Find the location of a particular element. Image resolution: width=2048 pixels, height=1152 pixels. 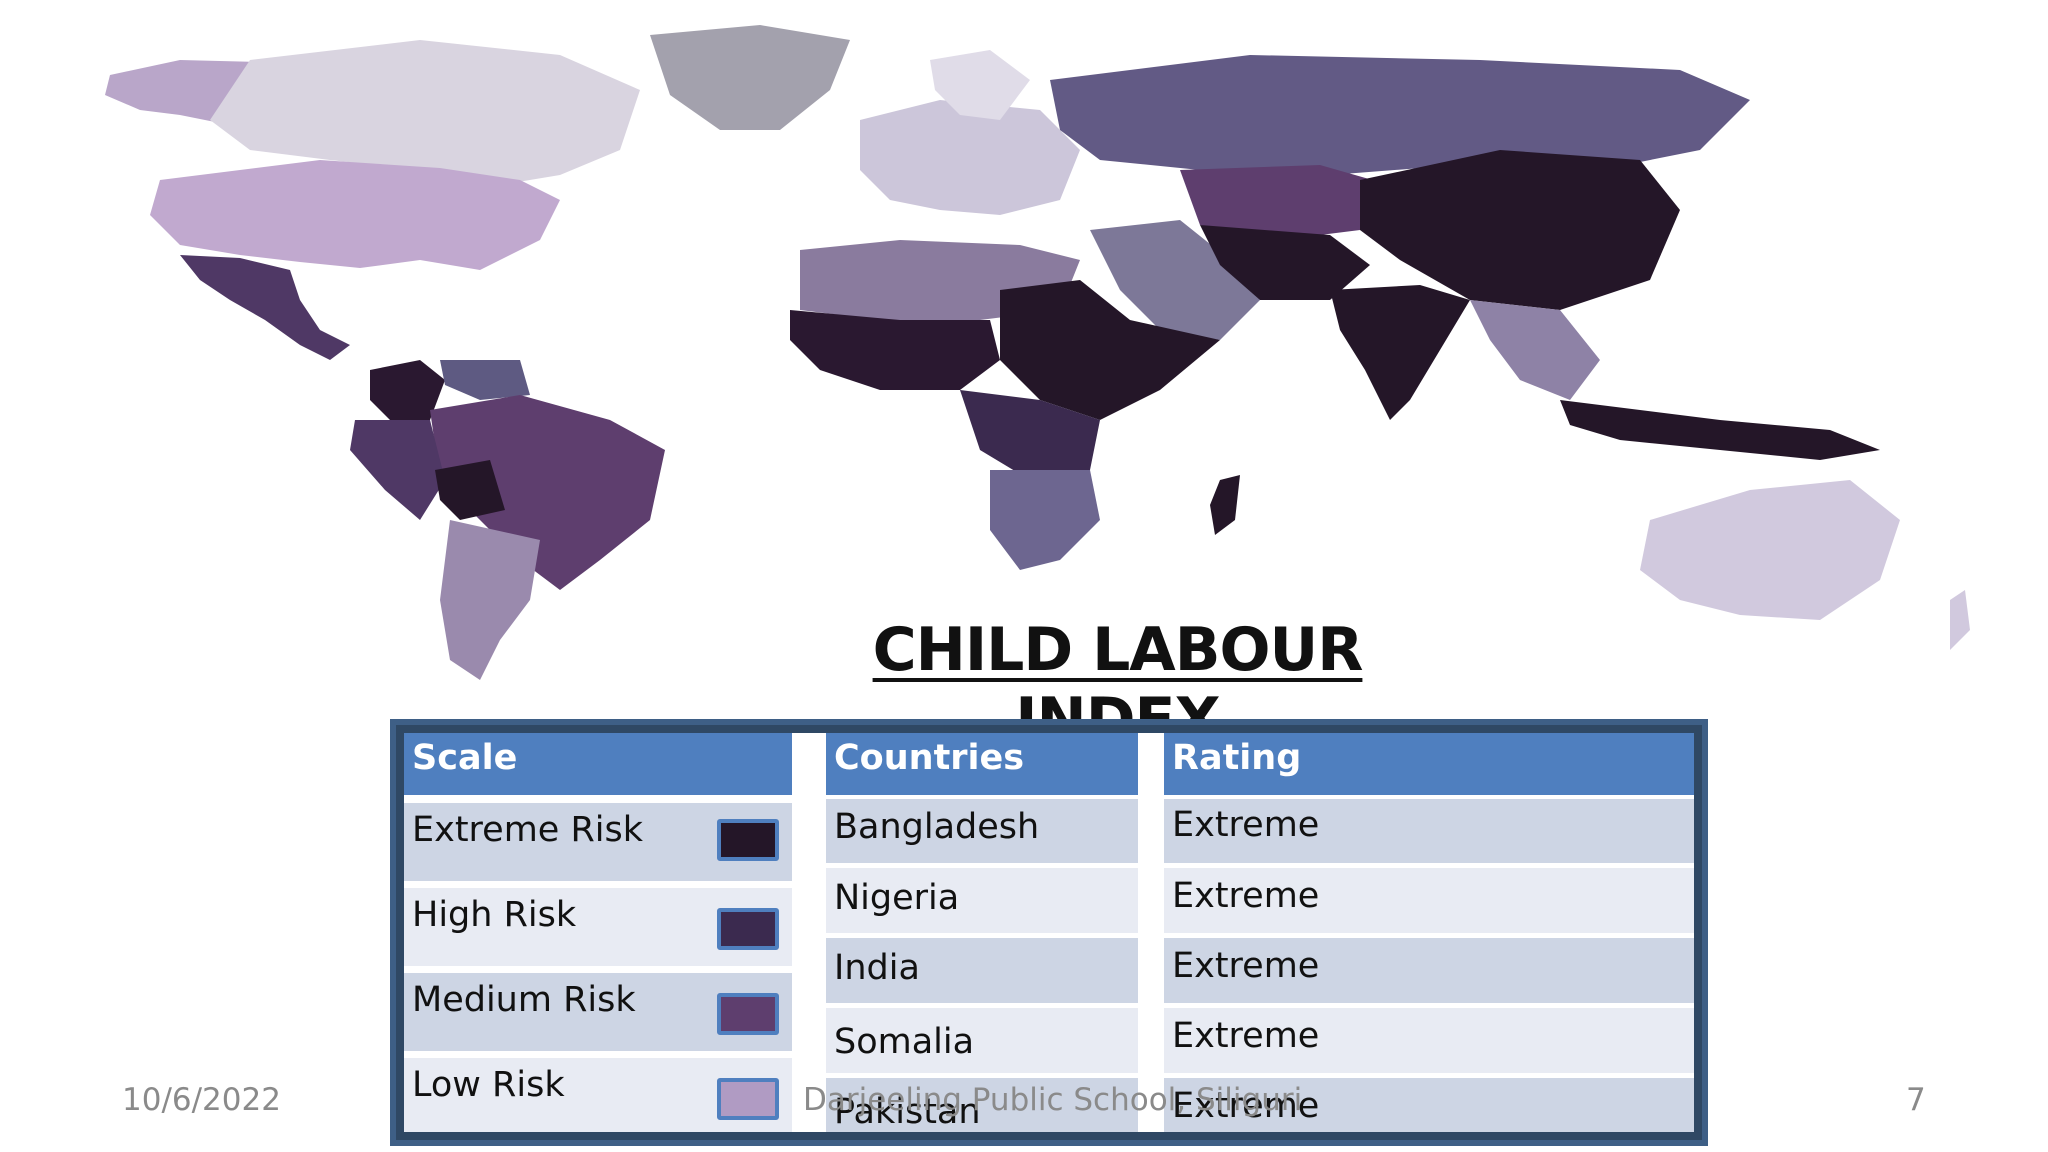

high-risk-swatch is located at coordinates (748, 929).